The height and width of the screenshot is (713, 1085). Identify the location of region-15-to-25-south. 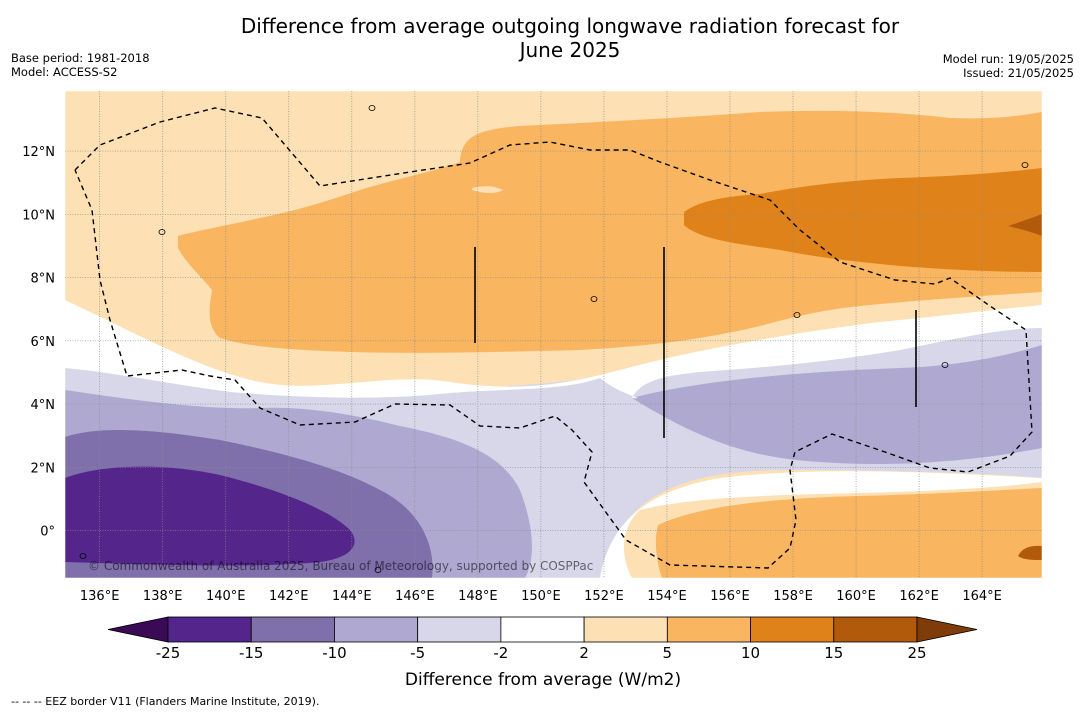
(1030, 552).